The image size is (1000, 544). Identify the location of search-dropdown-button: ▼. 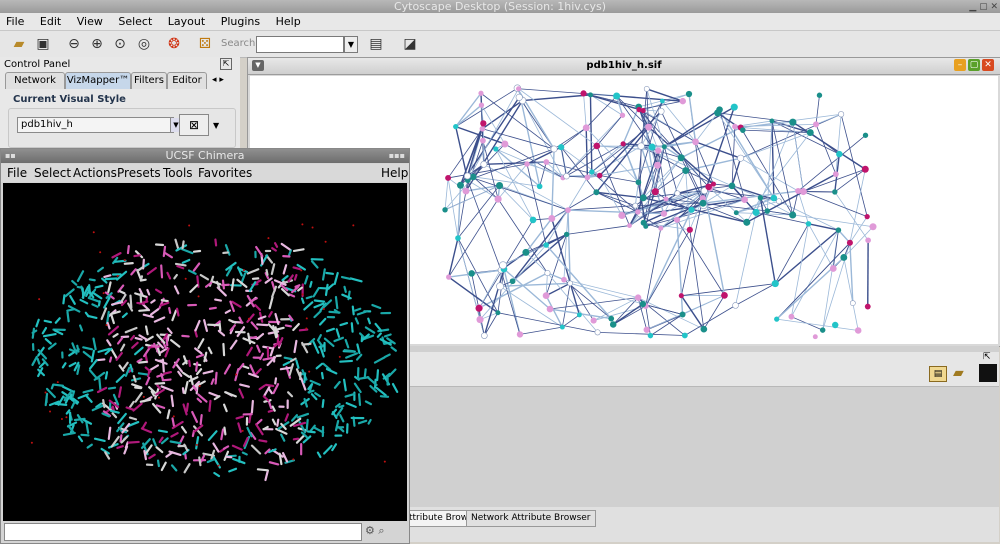
(351, 44).